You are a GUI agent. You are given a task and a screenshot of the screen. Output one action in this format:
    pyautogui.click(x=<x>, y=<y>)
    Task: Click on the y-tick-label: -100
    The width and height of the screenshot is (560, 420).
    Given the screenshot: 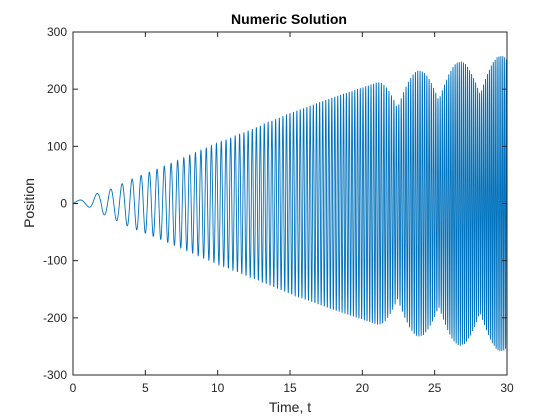 What is the action you would take?
    pyautogui.click(x=55, y=261)
    